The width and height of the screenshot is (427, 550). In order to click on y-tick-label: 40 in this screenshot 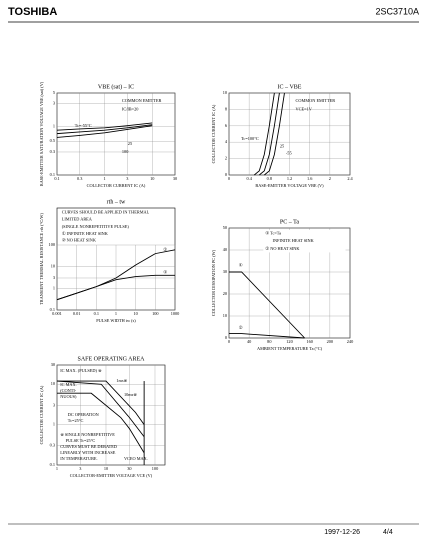, I will do `click(225, 249)`.